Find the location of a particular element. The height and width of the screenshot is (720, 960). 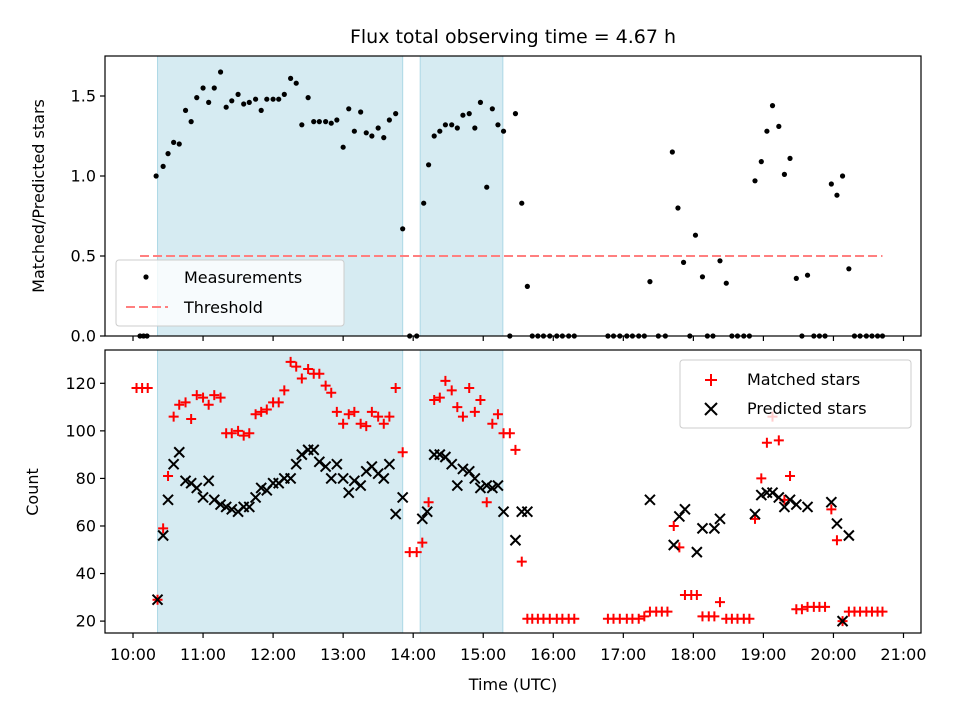

legend-matched-label: Matched stars is located at coordinates (803, 379).